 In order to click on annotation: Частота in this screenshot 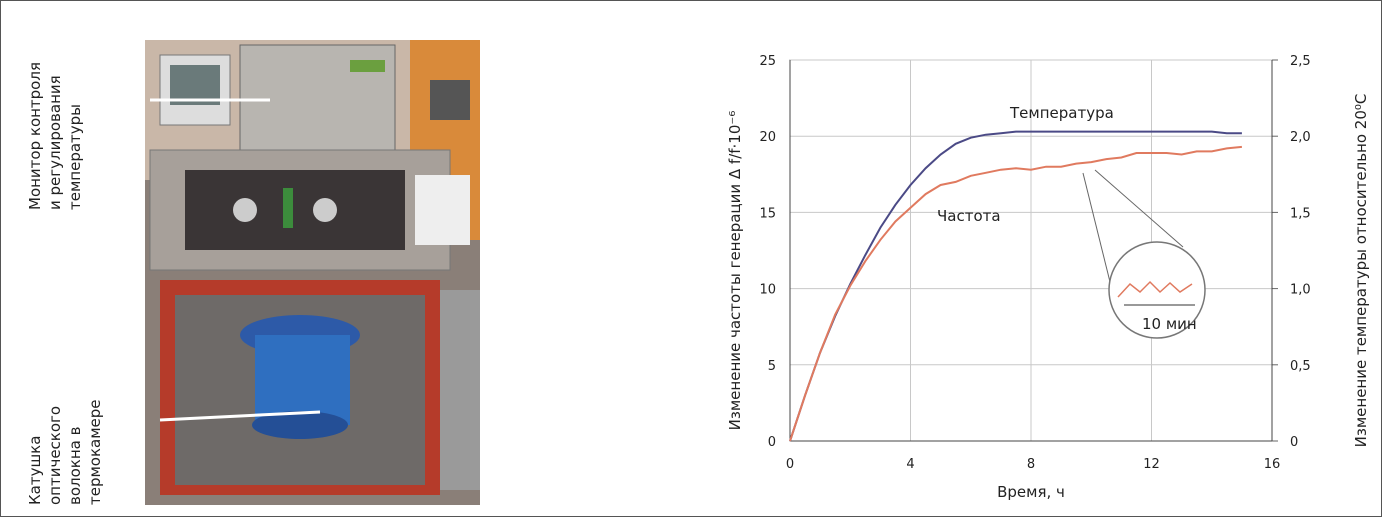, I will do `click(969, 216)`.